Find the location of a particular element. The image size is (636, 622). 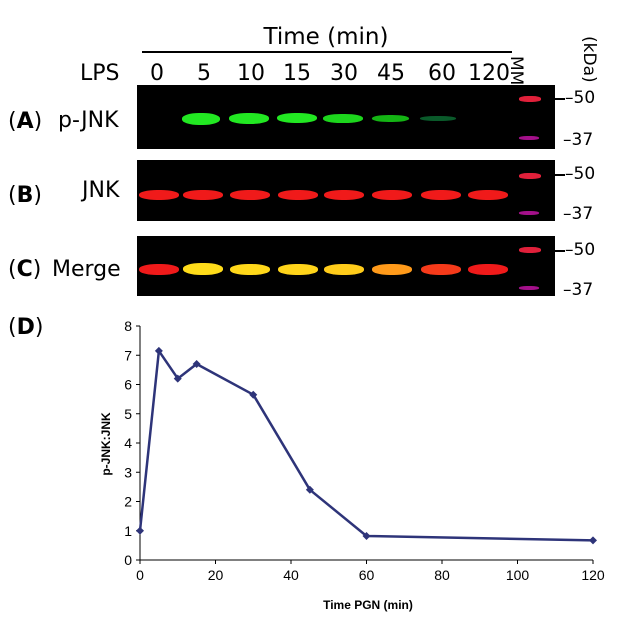

x-tick-label-120: 120 is located at coordinates (593, 575).